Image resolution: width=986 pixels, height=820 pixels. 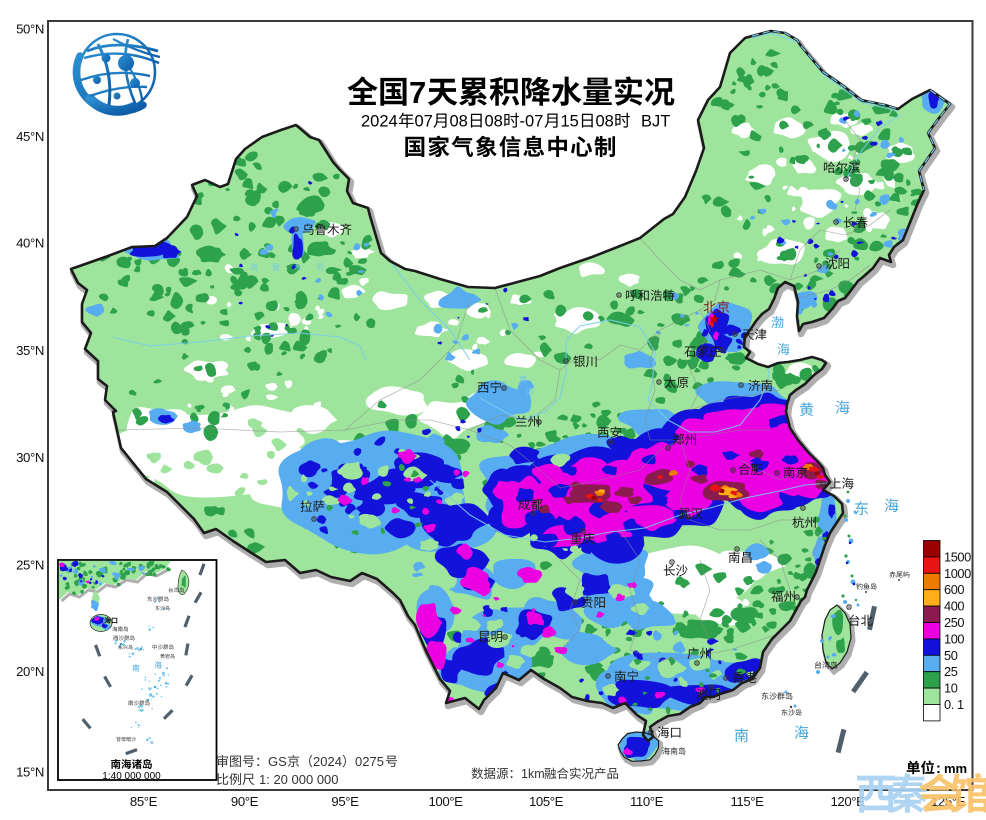 I want to click on svg-text: 1: 20 000 000, so click(x=299, y=779).